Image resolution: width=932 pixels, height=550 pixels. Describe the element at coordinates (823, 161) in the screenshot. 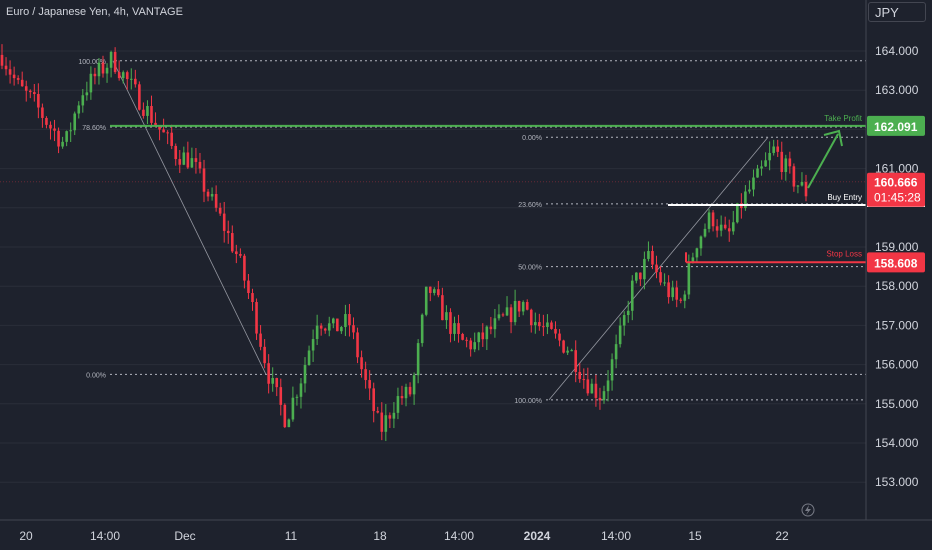

I see `projection-arrow` at that location.